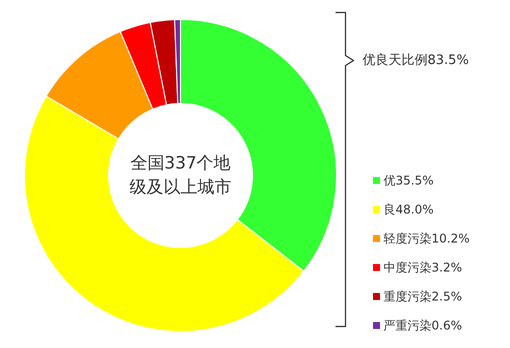  What do you see at coordinates (409, 209) in the screenshot?
I see `legend-label: 良48.0%` at bounding box center [409, 209].